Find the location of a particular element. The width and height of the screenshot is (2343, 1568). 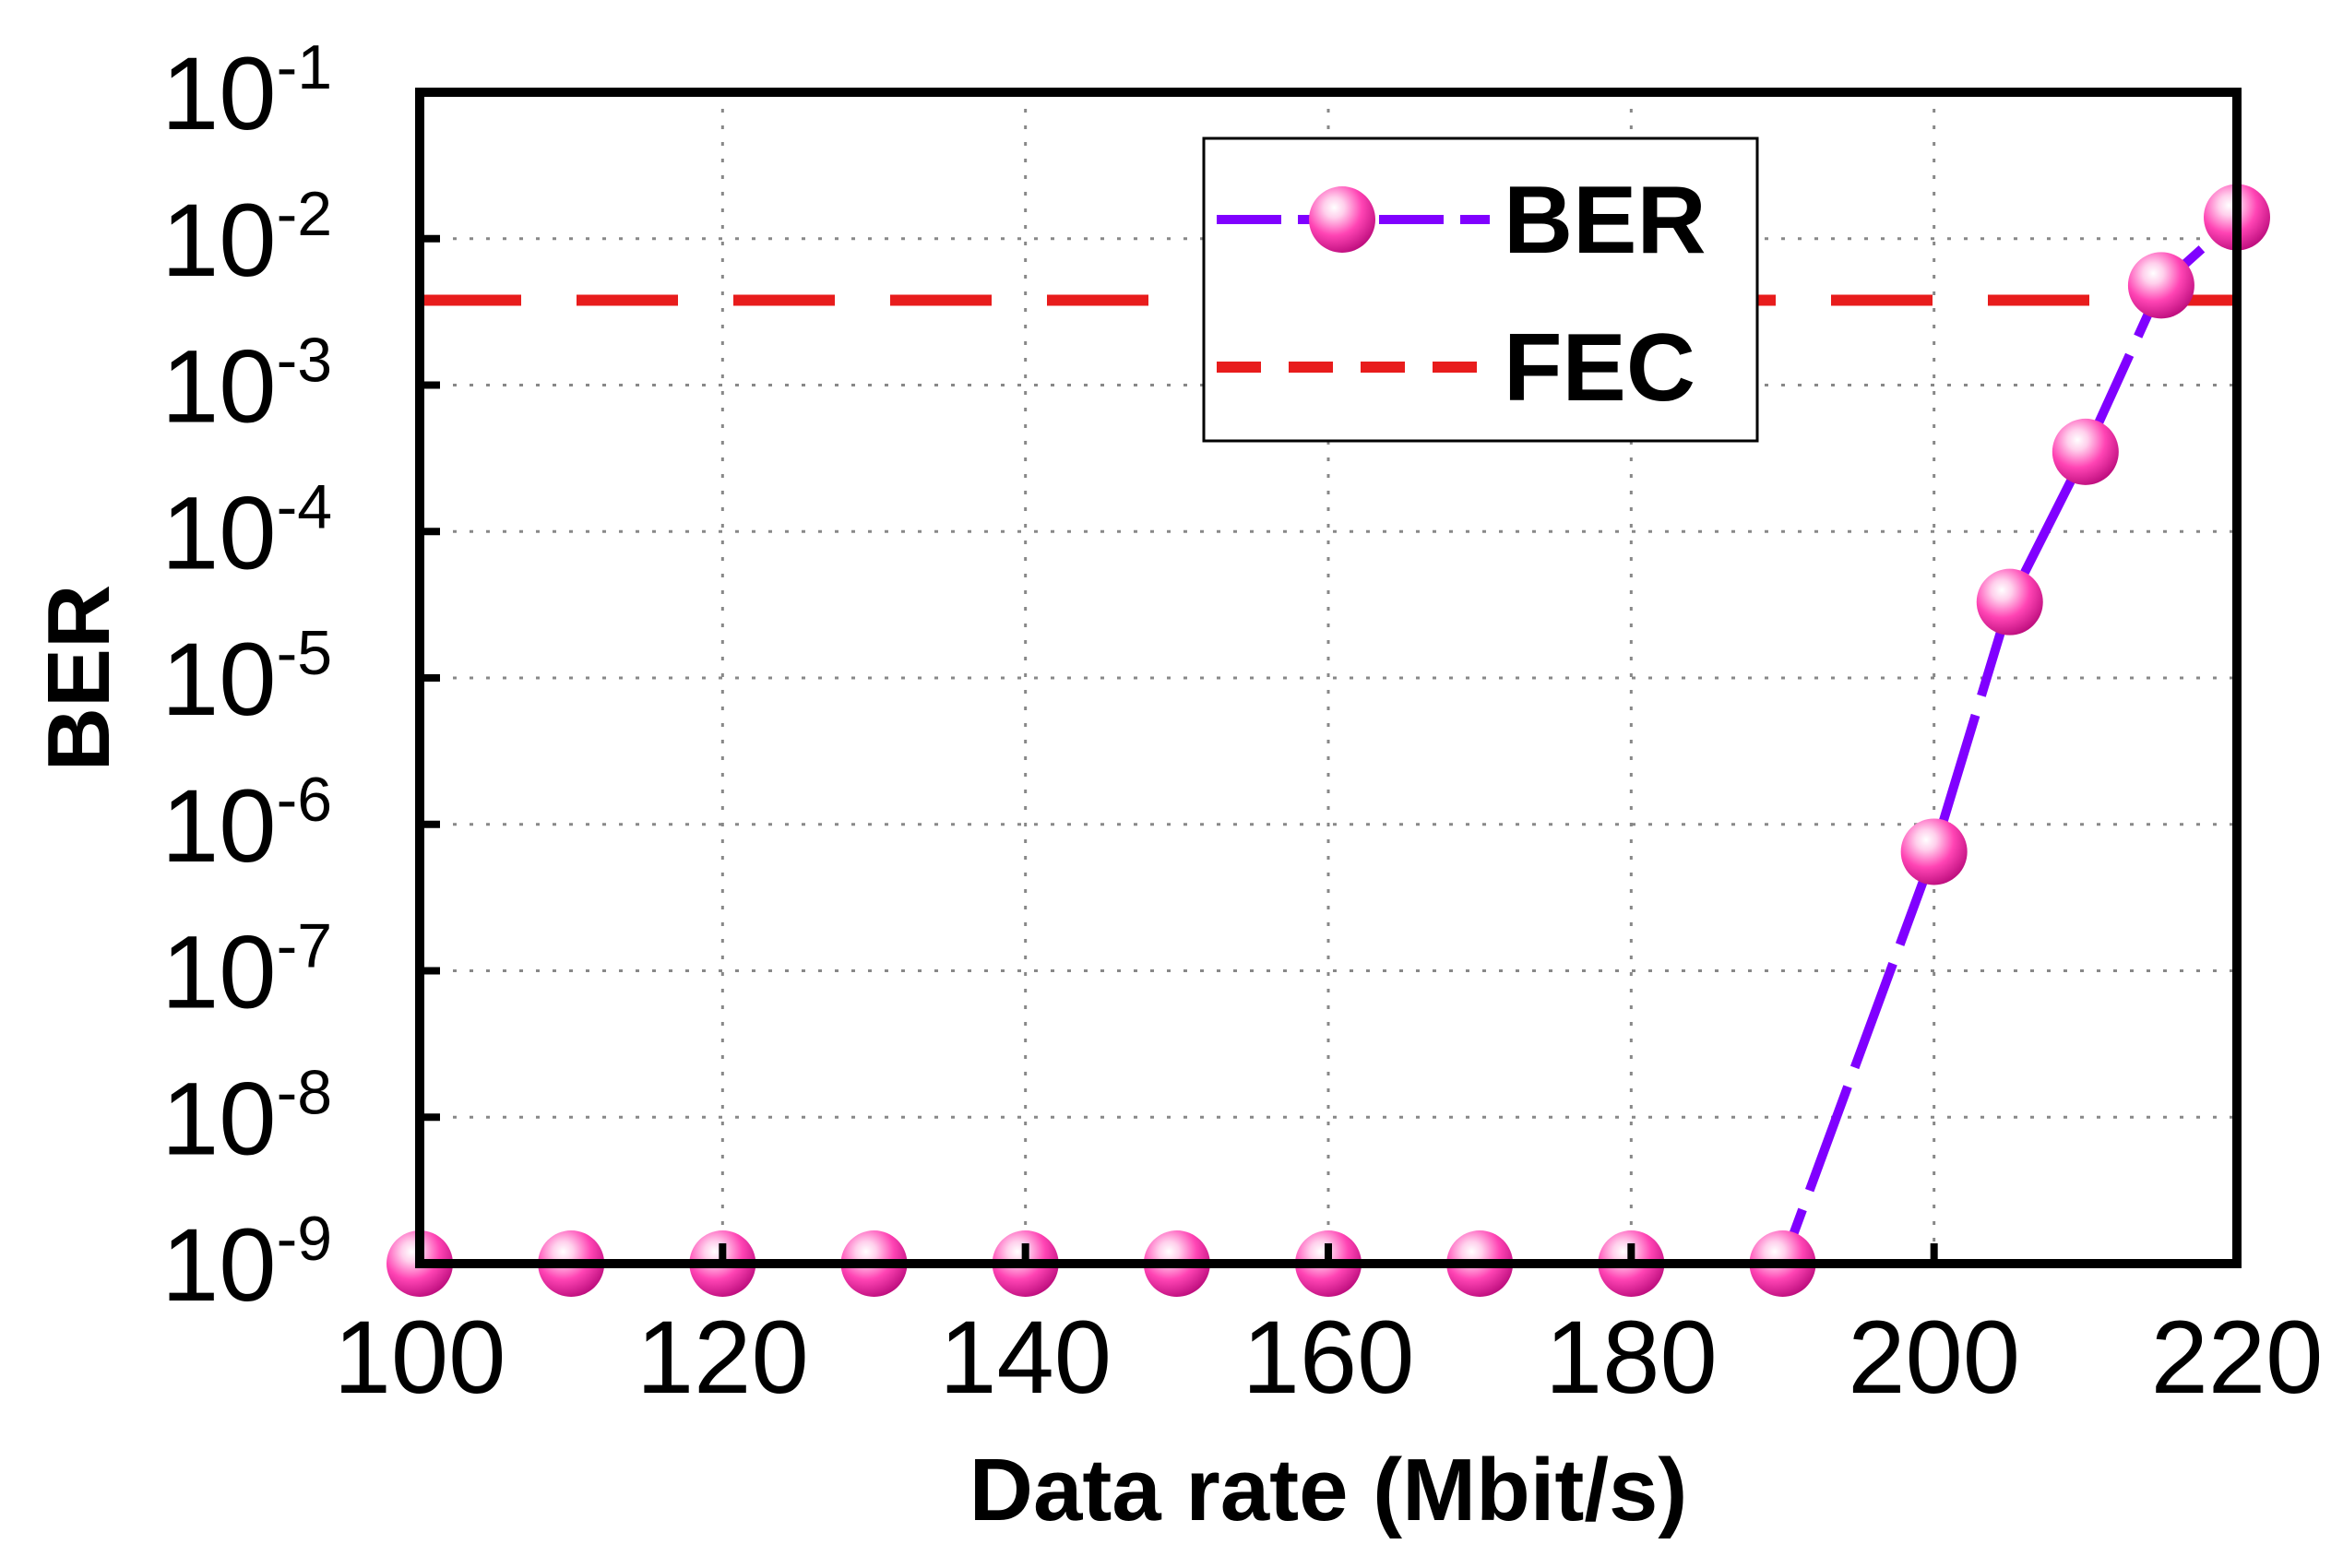

legend-box is located at coordinates (1481, 290).